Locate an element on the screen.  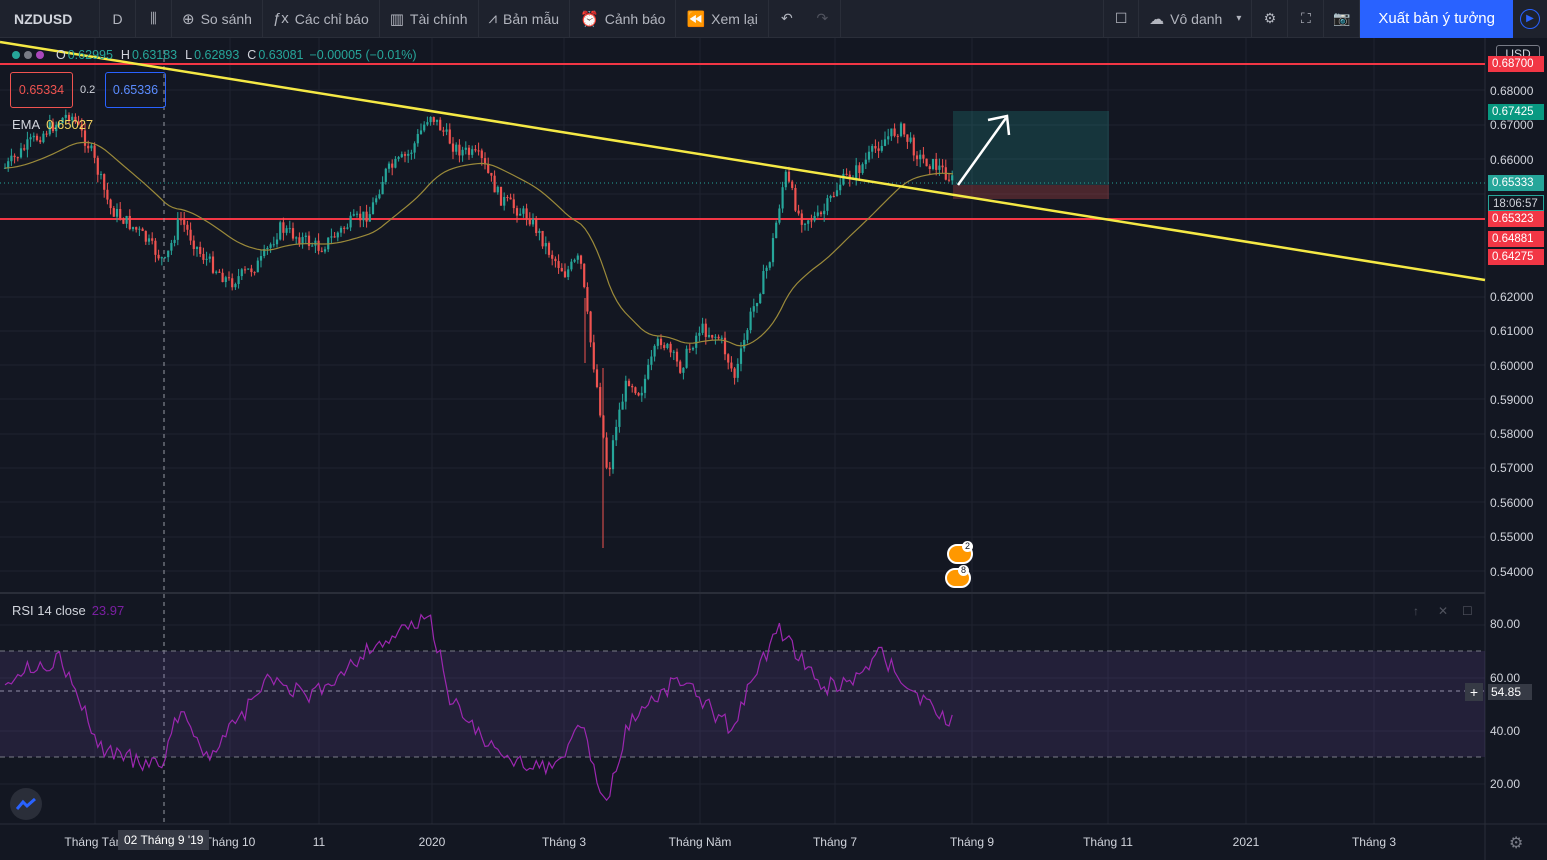
price-tag: 0.65333 is located at coordinates (1516, 183).